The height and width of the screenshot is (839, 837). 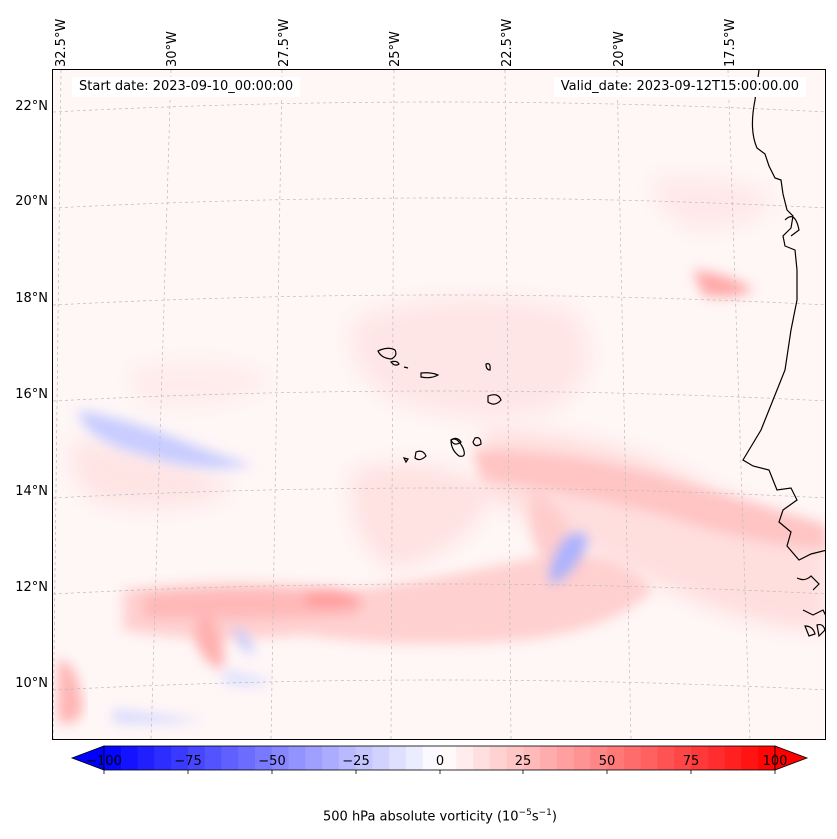 I want to click on colorbar, so click(x=439, y=759).